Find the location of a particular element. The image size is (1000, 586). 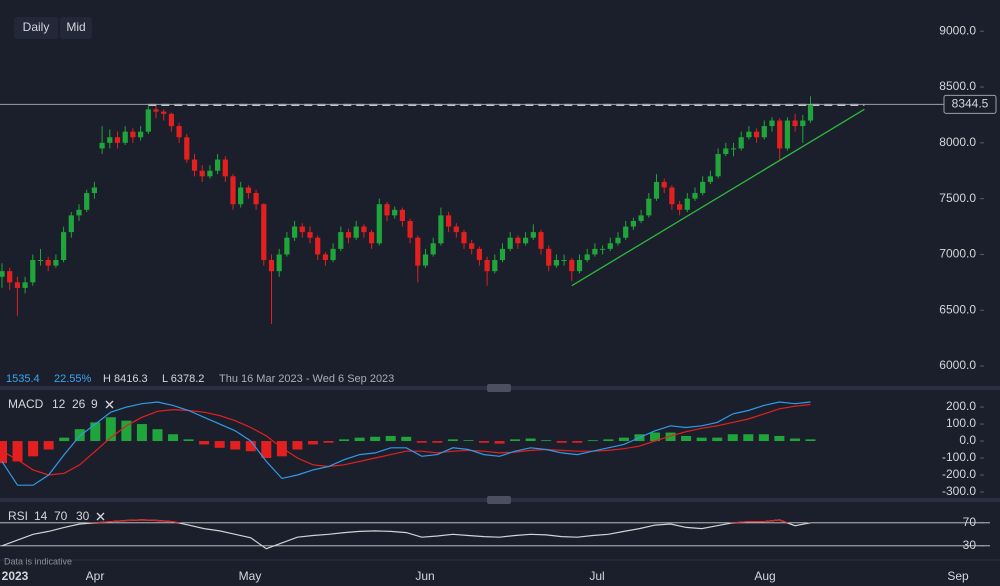

footer-note: Data is indicative is located at coordinates (38, 561).